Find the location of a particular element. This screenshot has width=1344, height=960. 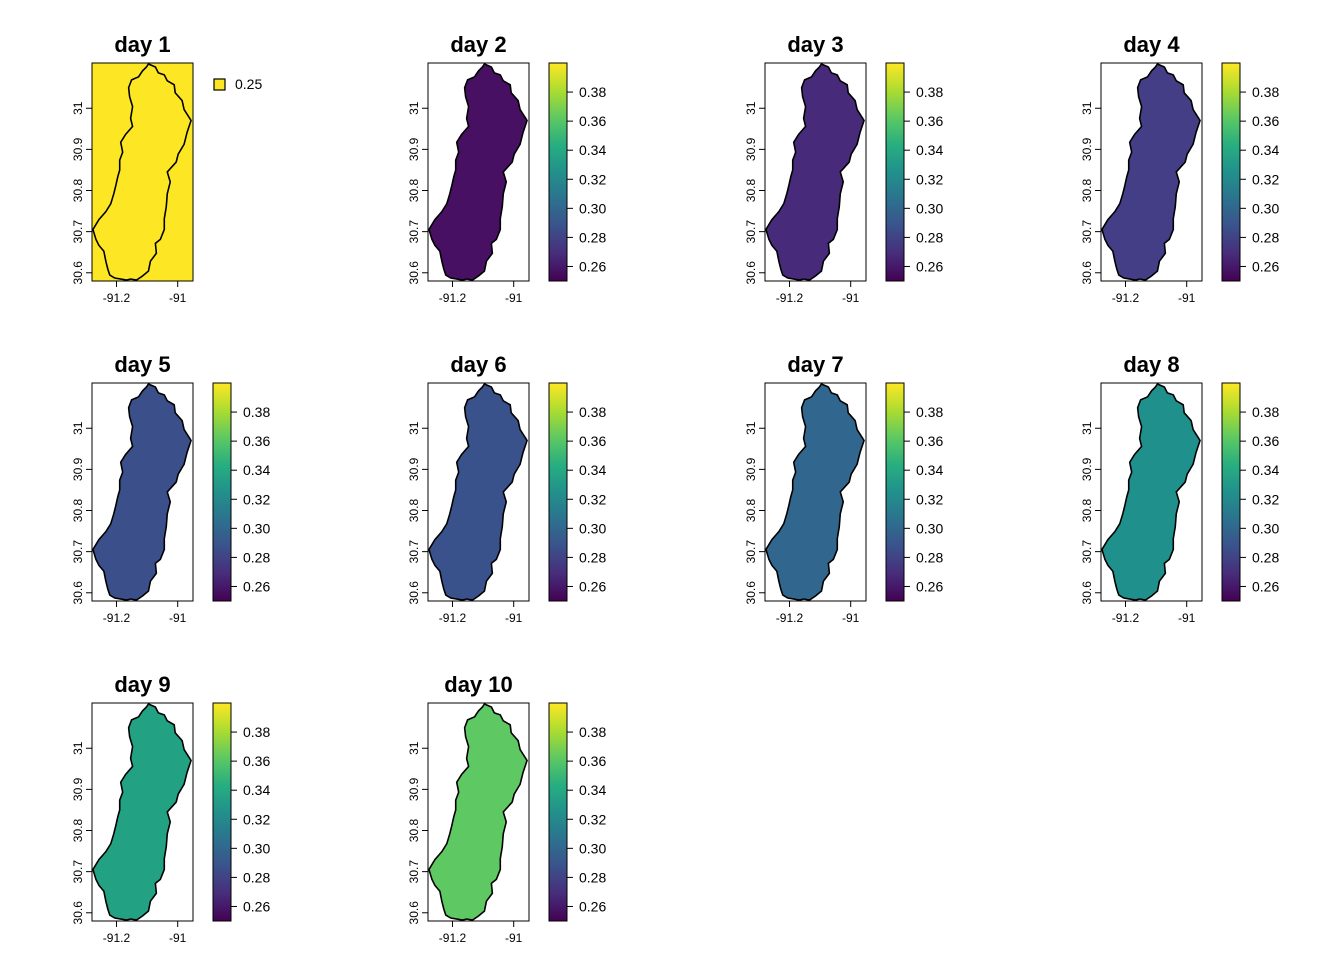

legend-swatch is located at coordinates (219, 84).